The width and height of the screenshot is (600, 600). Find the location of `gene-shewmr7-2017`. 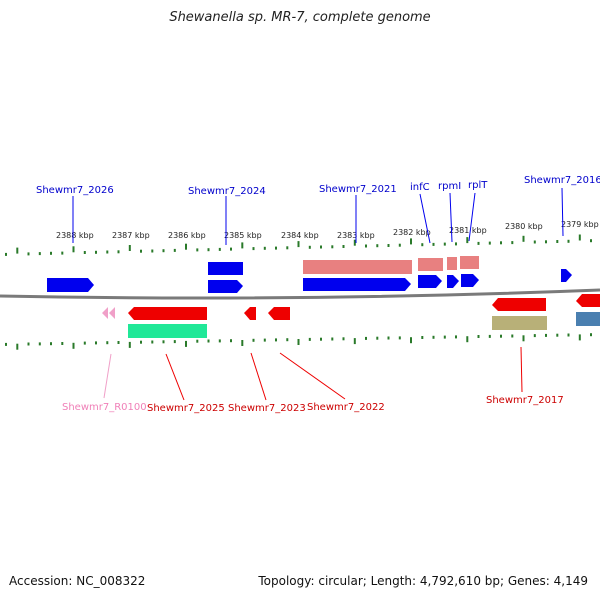

gene-shewmr7-2017 is located at coordinates (519, 304).